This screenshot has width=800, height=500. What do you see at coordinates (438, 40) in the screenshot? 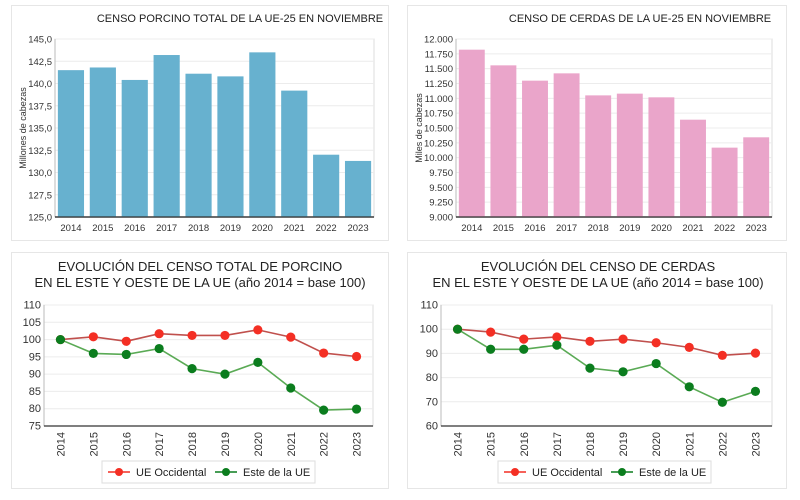
I see `y-tick-label: 12.000` at bounding box center [438, 40].